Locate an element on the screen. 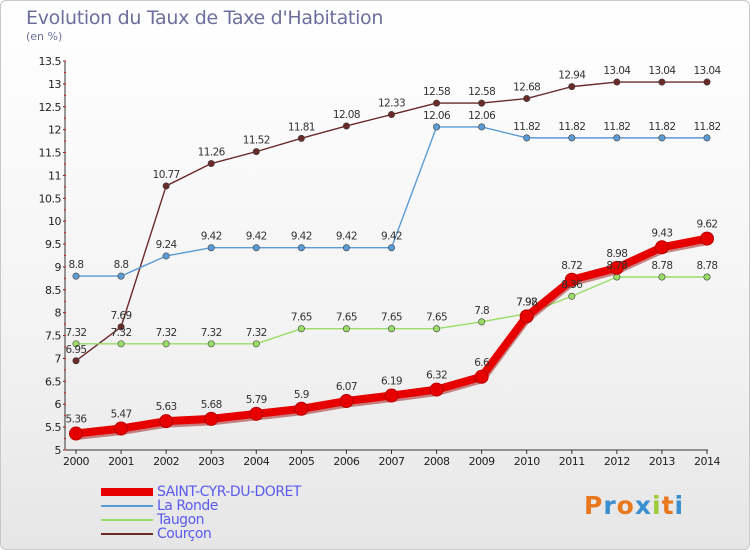 The image size is (750, 550). logo-letter: o is located at coordinates (625, 505).